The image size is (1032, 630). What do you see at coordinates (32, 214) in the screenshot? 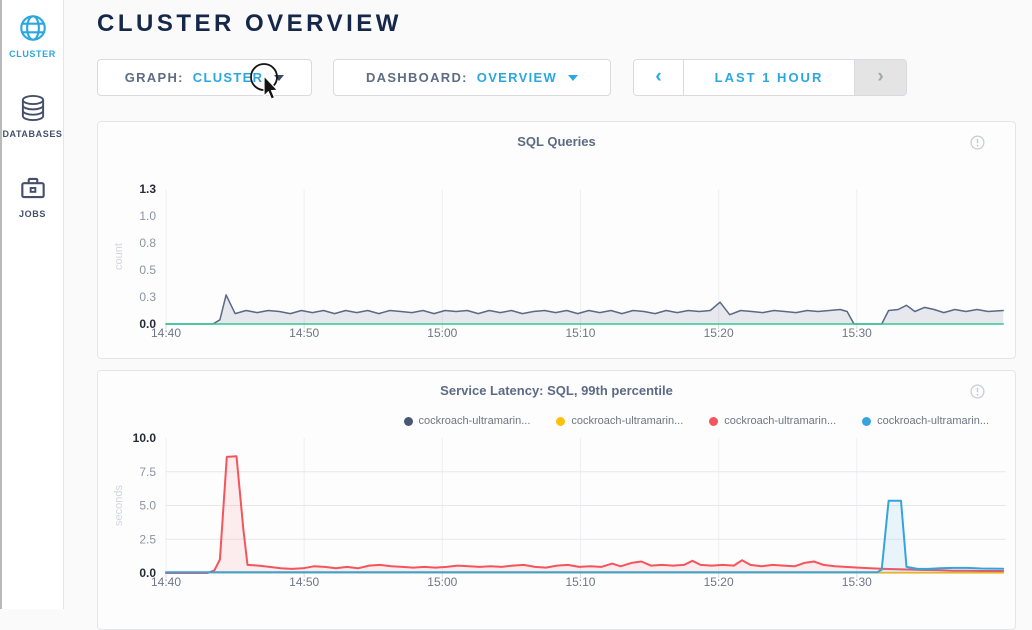
I see `sidebar-item-label: JOBS` at bounding box center [32, 214].